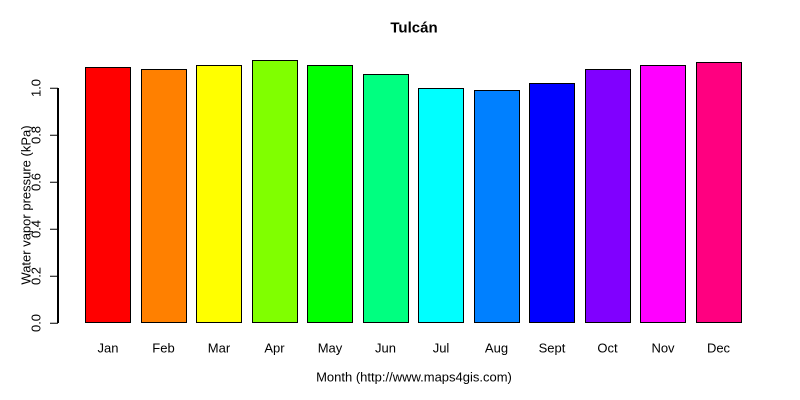 The width and height of the screenshot is (800, 400). I want to click on bar-may, so click(330, 193).